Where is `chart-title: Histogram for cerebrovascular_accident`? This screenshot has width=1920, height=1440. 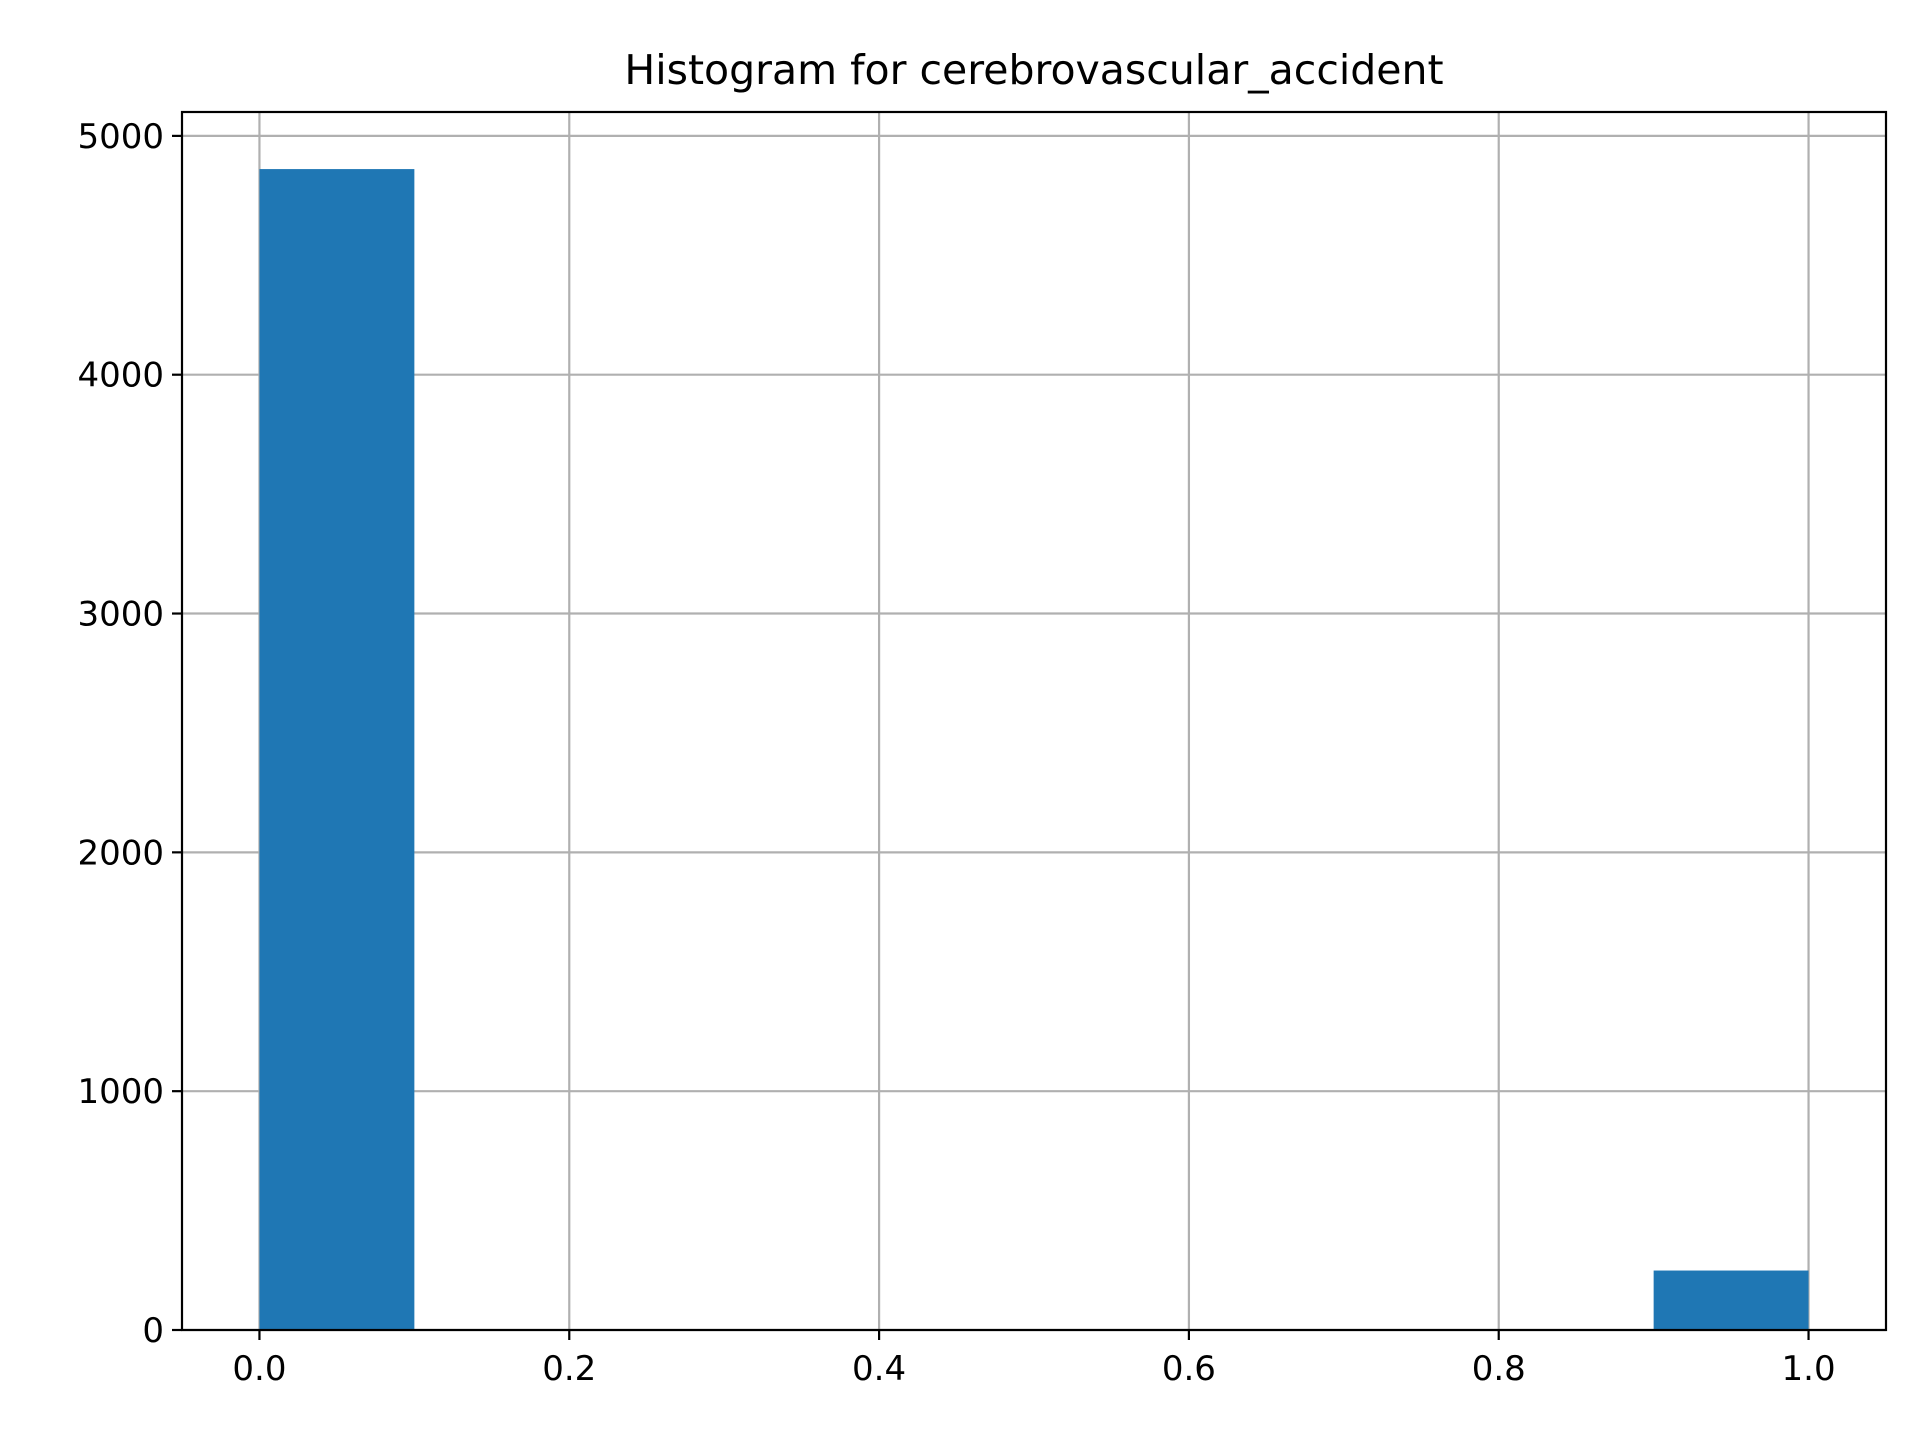 chart-title: Histogram for cerebrovascular_accident is located at coordinates (1033, 70).